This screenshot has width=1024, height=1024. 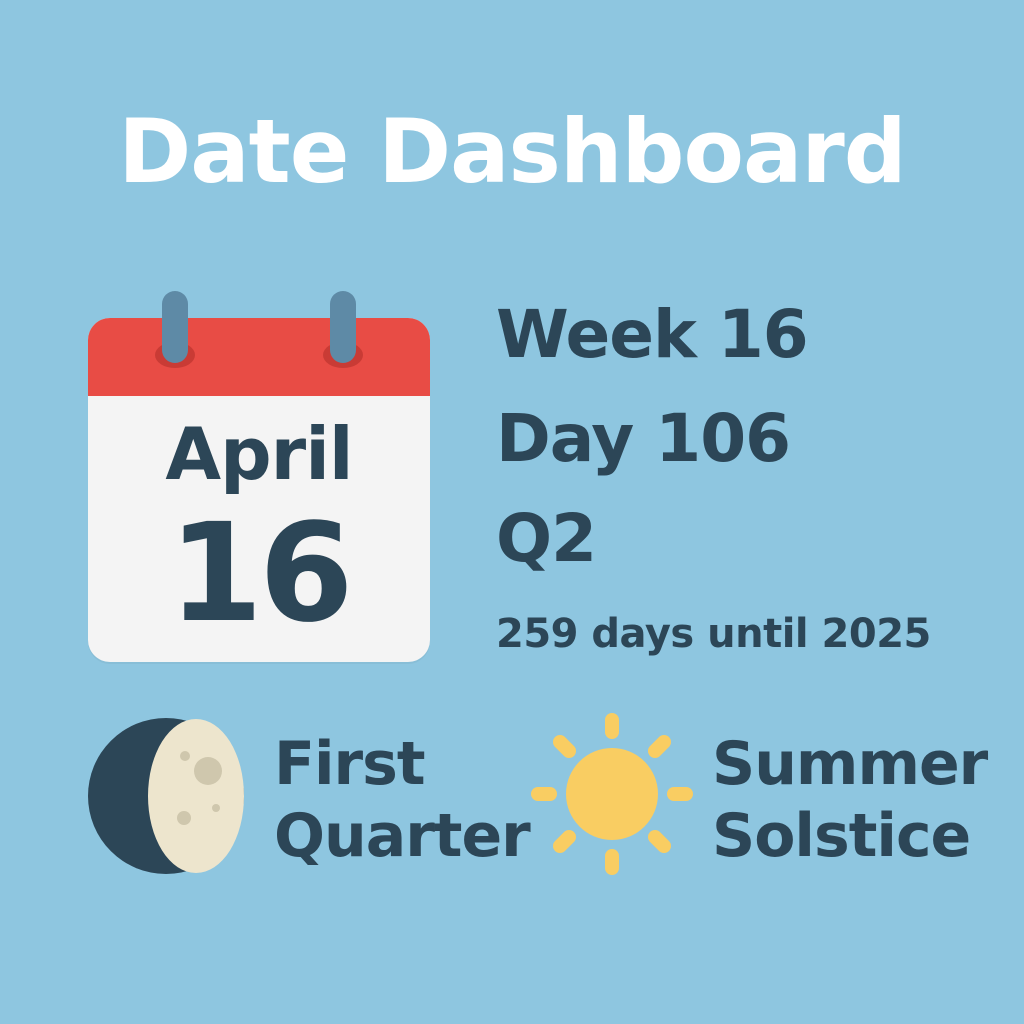 I want to click on quarter: Q2, so click(x=546, y=538).